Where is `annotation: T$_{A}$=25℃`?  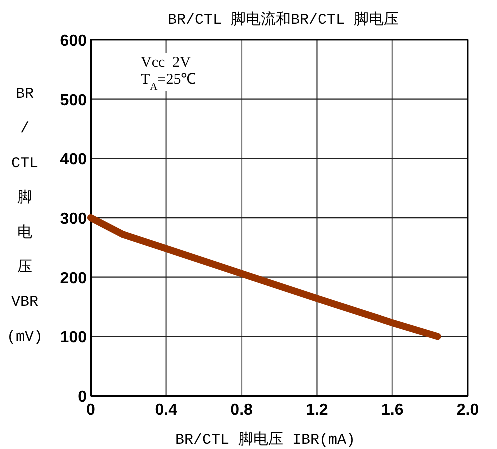 annotation: T$_{A}$=25℃ is located at coordinates (168, 82).